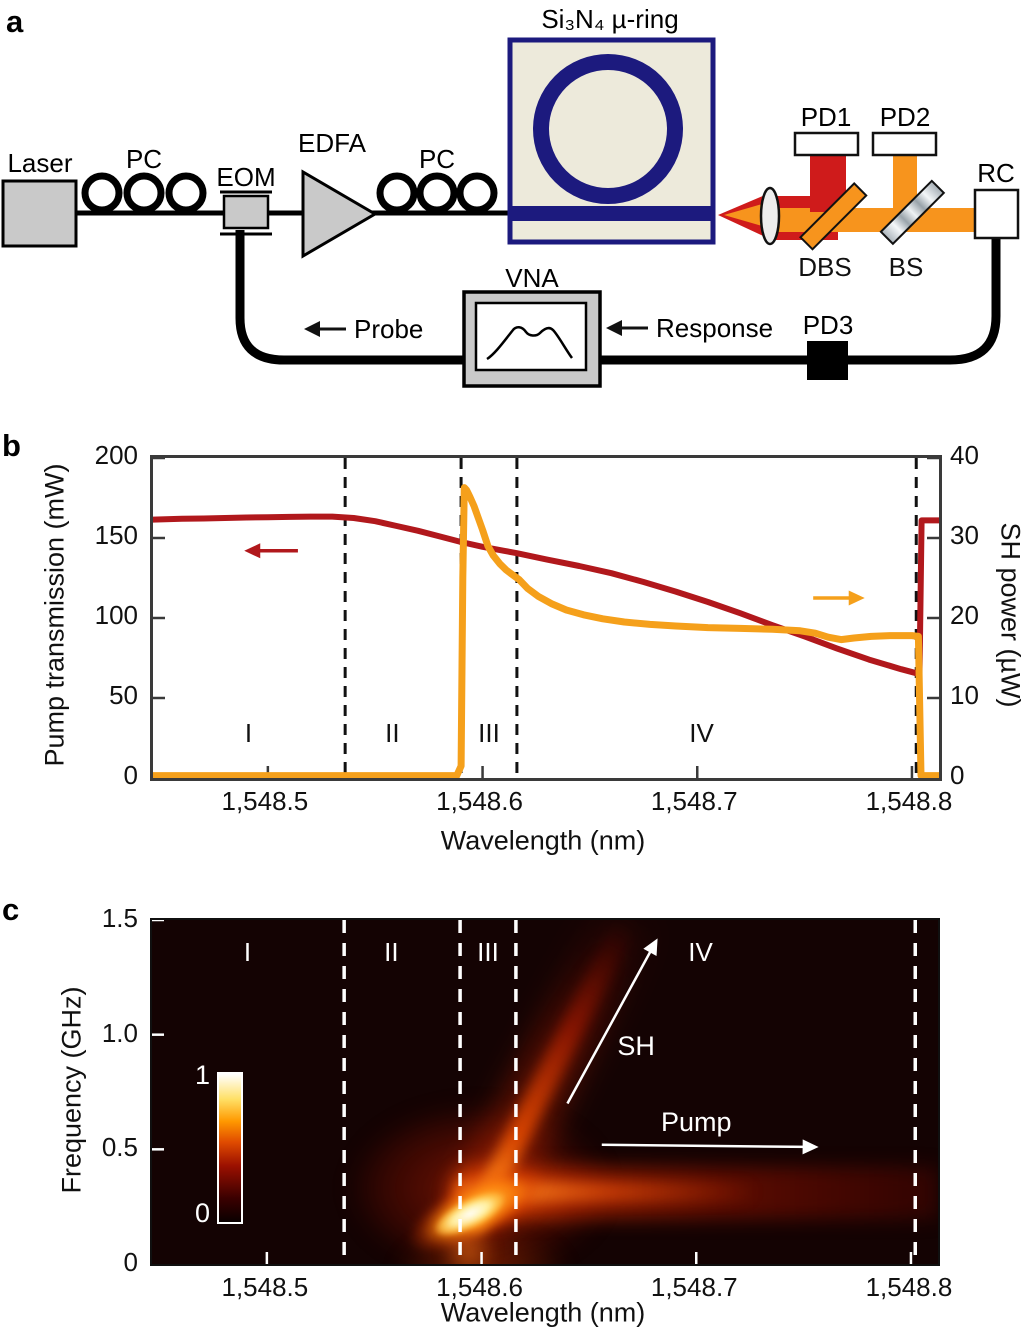  Describe the element at coordinates (964, 695) in the screenshot. I see `y-tick-label-right: 10` at that location.